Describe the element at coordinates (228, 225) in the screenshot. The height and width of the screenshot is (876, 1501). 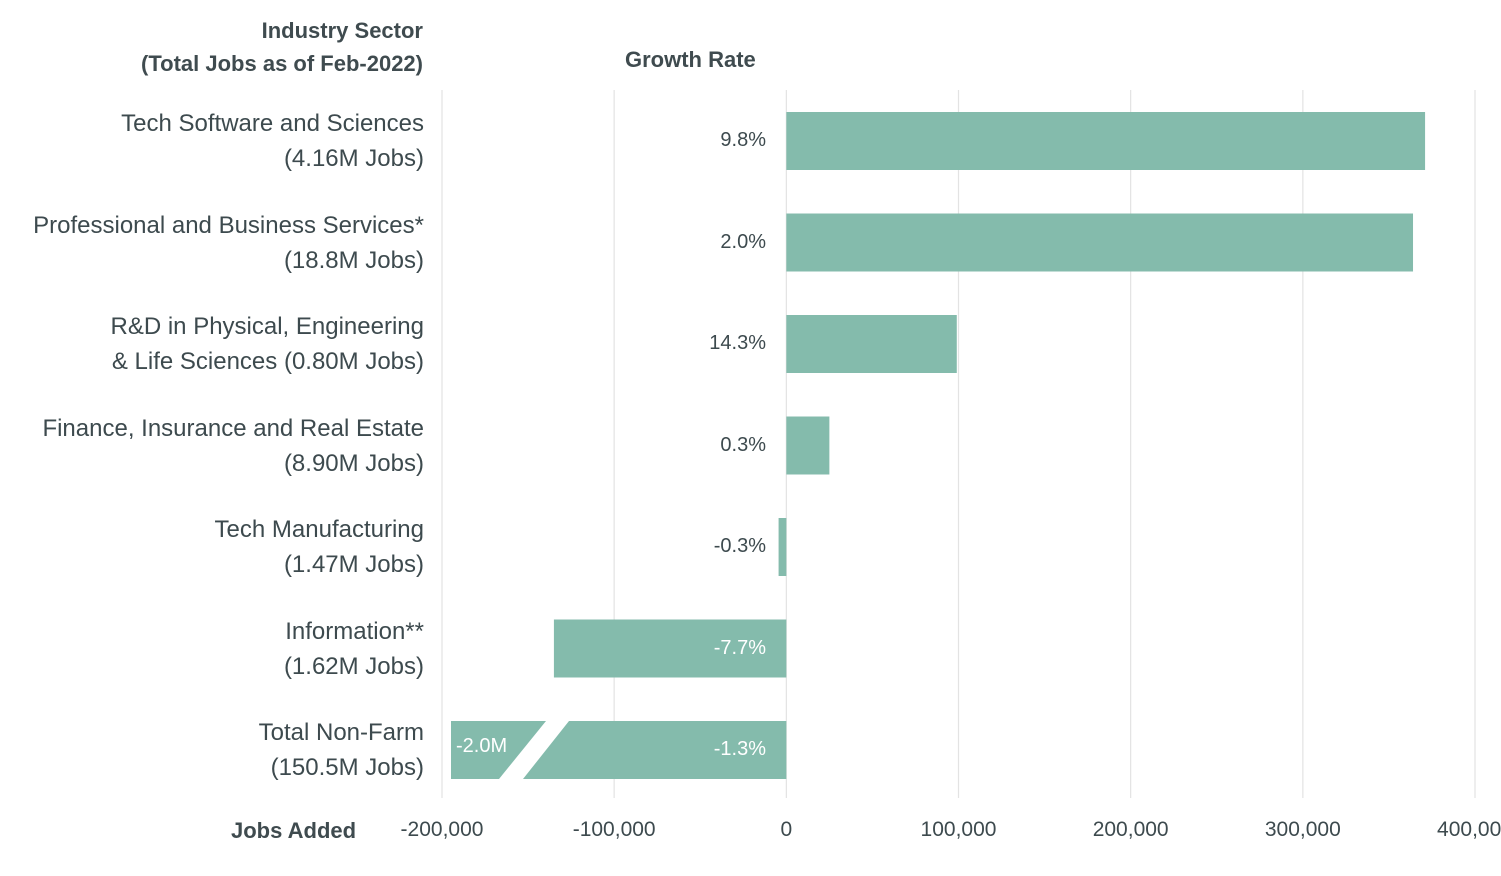
I see `category-label-line1: Professional and Business Services*` at that location.